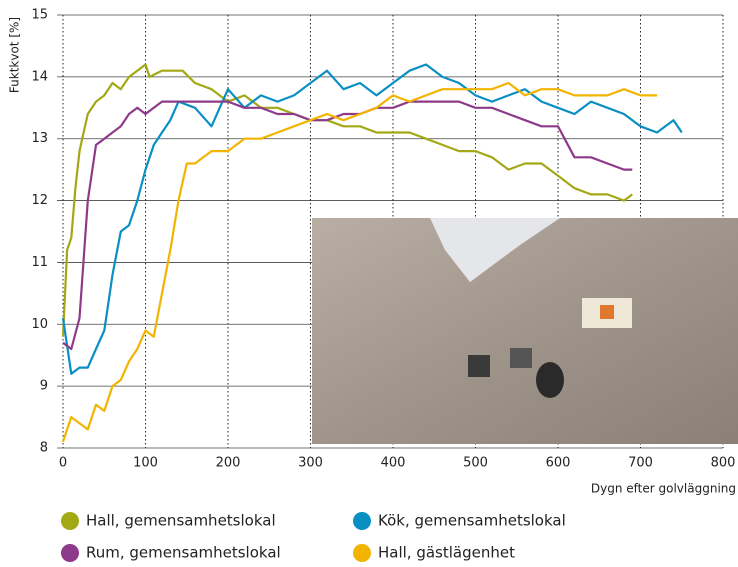 This screenshot has height=567, width=738. I want to click on y-tick-label: 15, so click(39, 15).